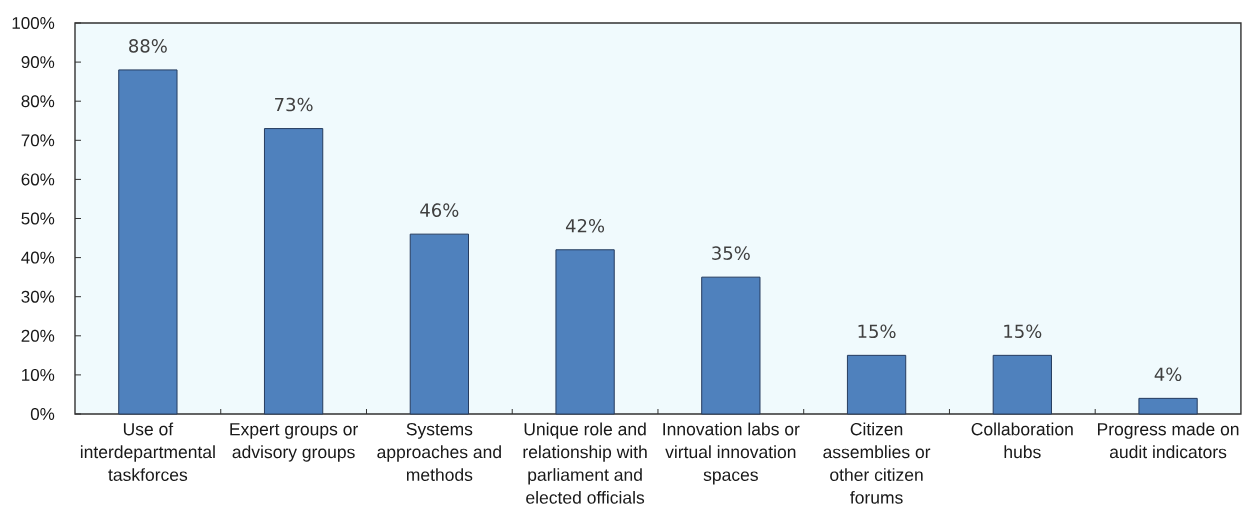 The width and height of the screenshot is (1244, 509). I want to click on y-tick-label: 40%, so click(38, 257).